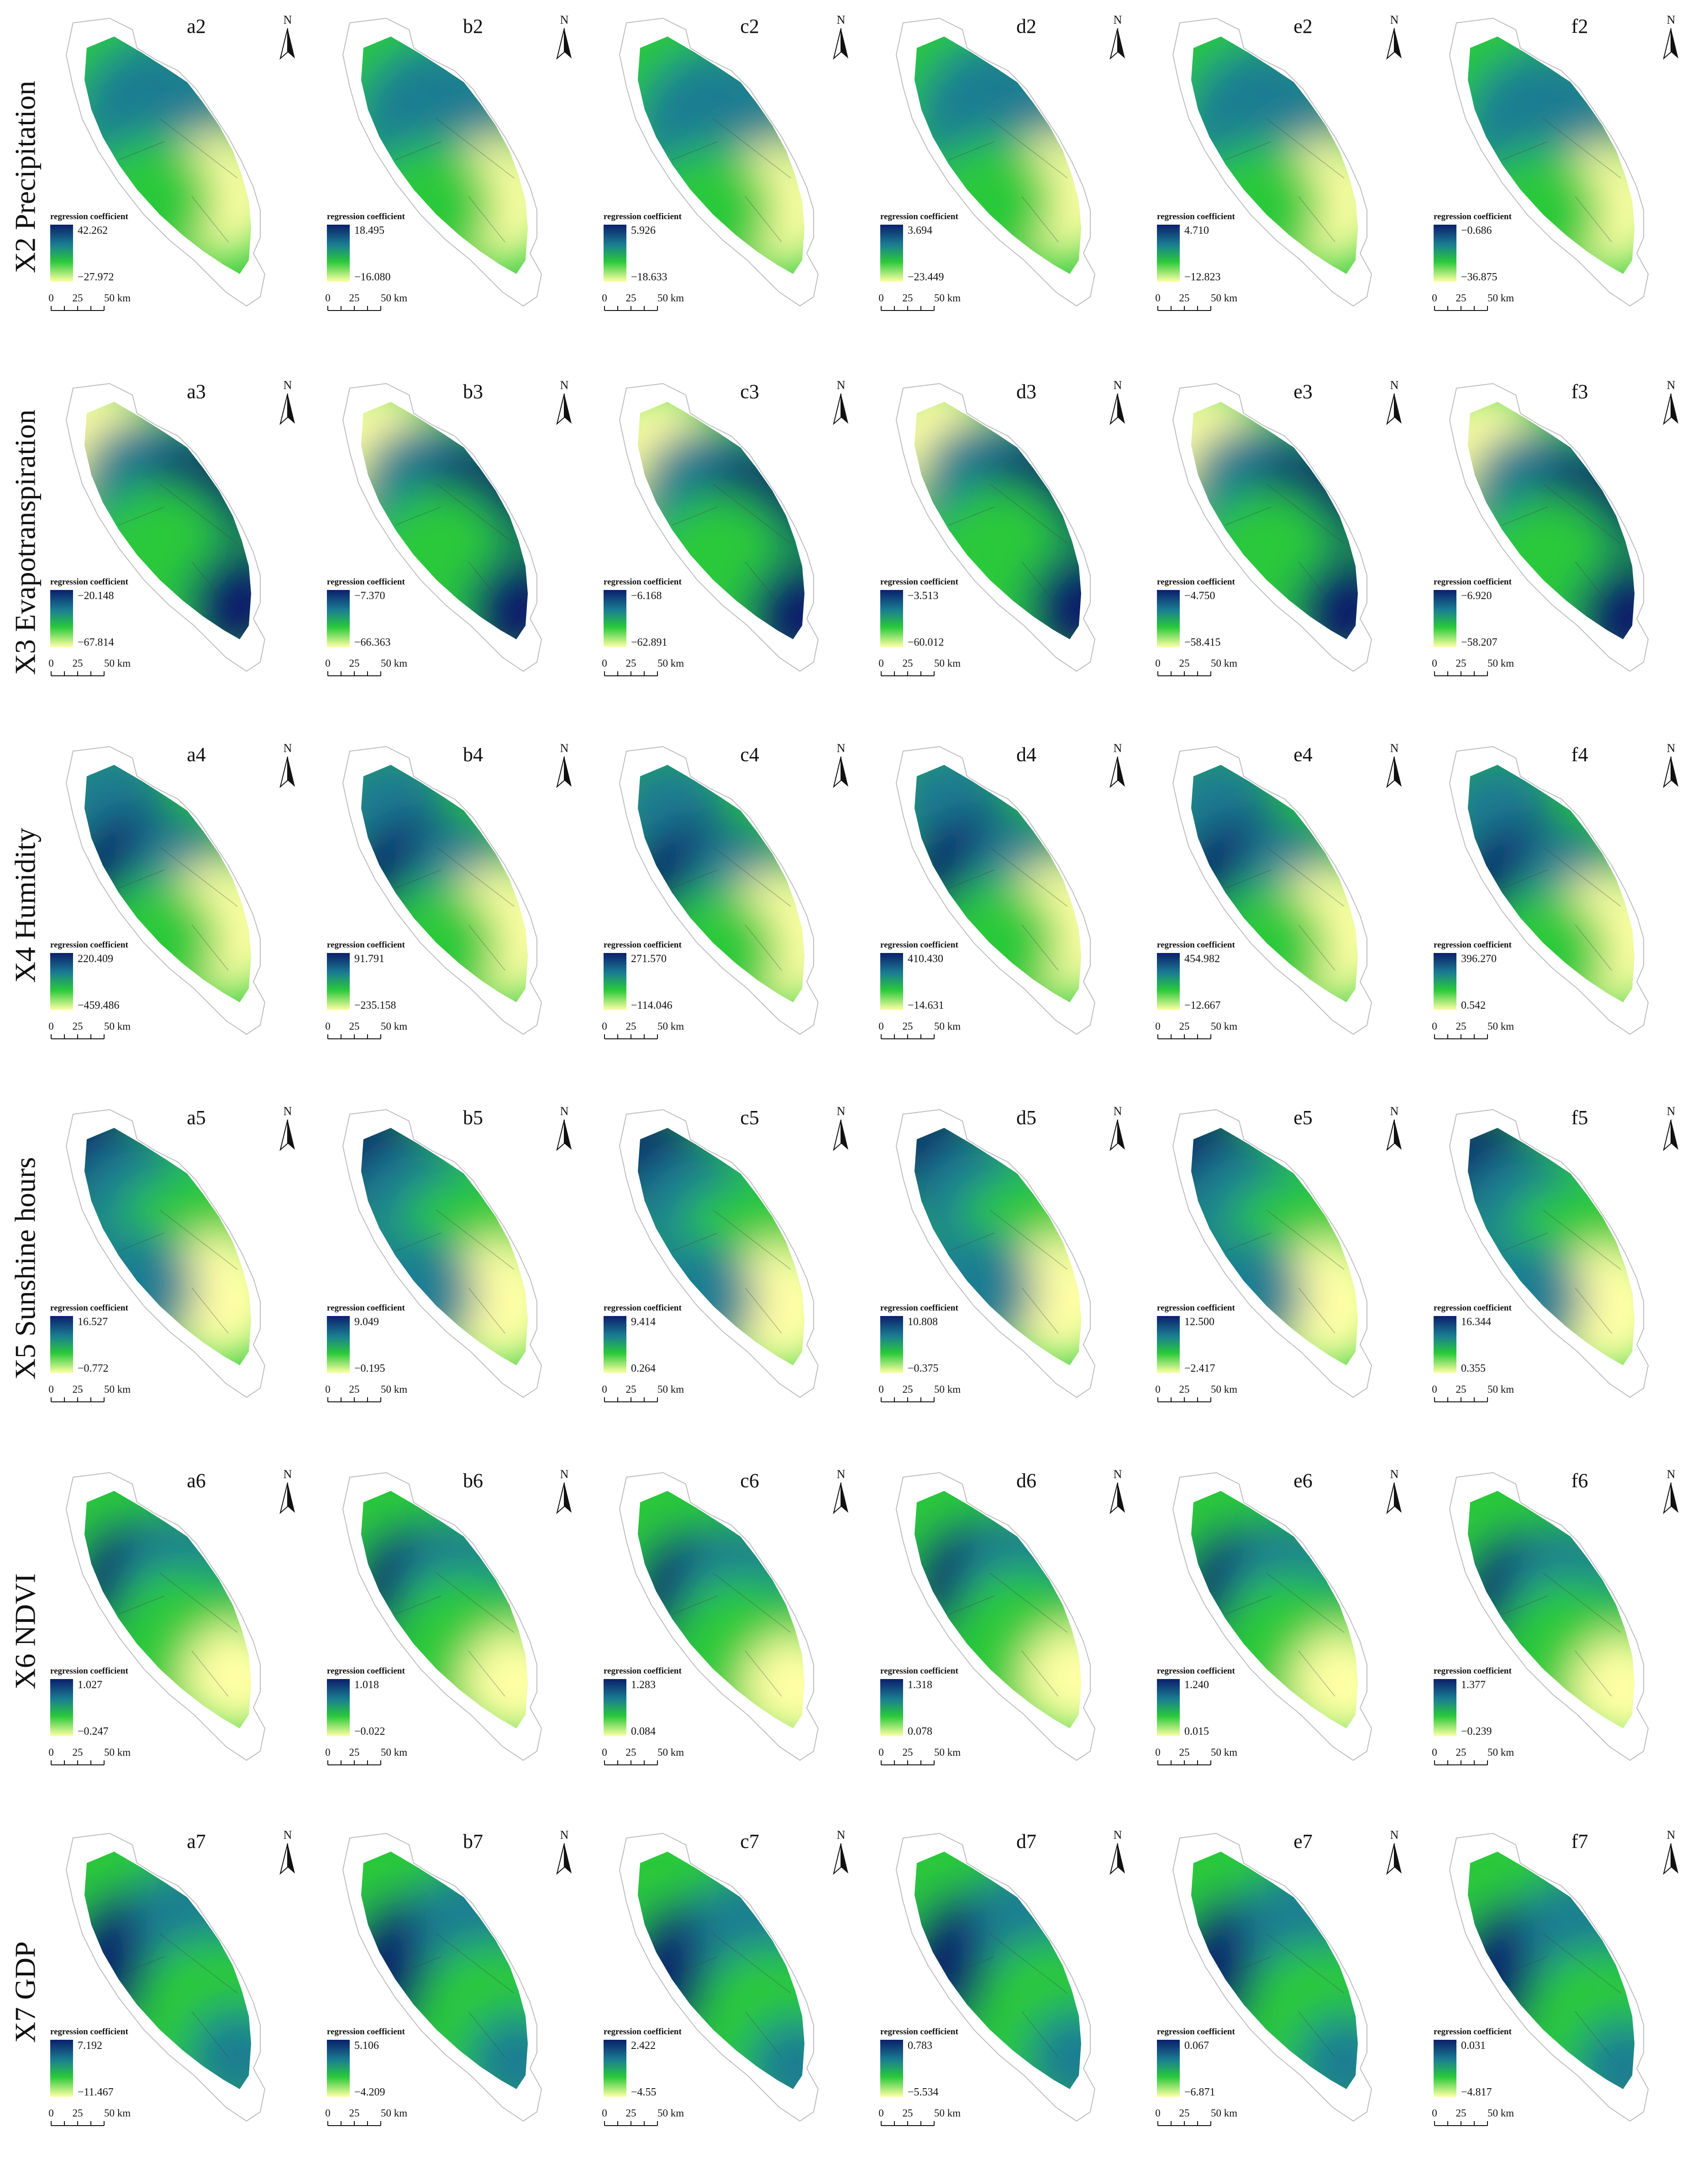  Describe the element at coordinates (196, 1842) in the screenshot. I see `panel-id: a7` at that location.